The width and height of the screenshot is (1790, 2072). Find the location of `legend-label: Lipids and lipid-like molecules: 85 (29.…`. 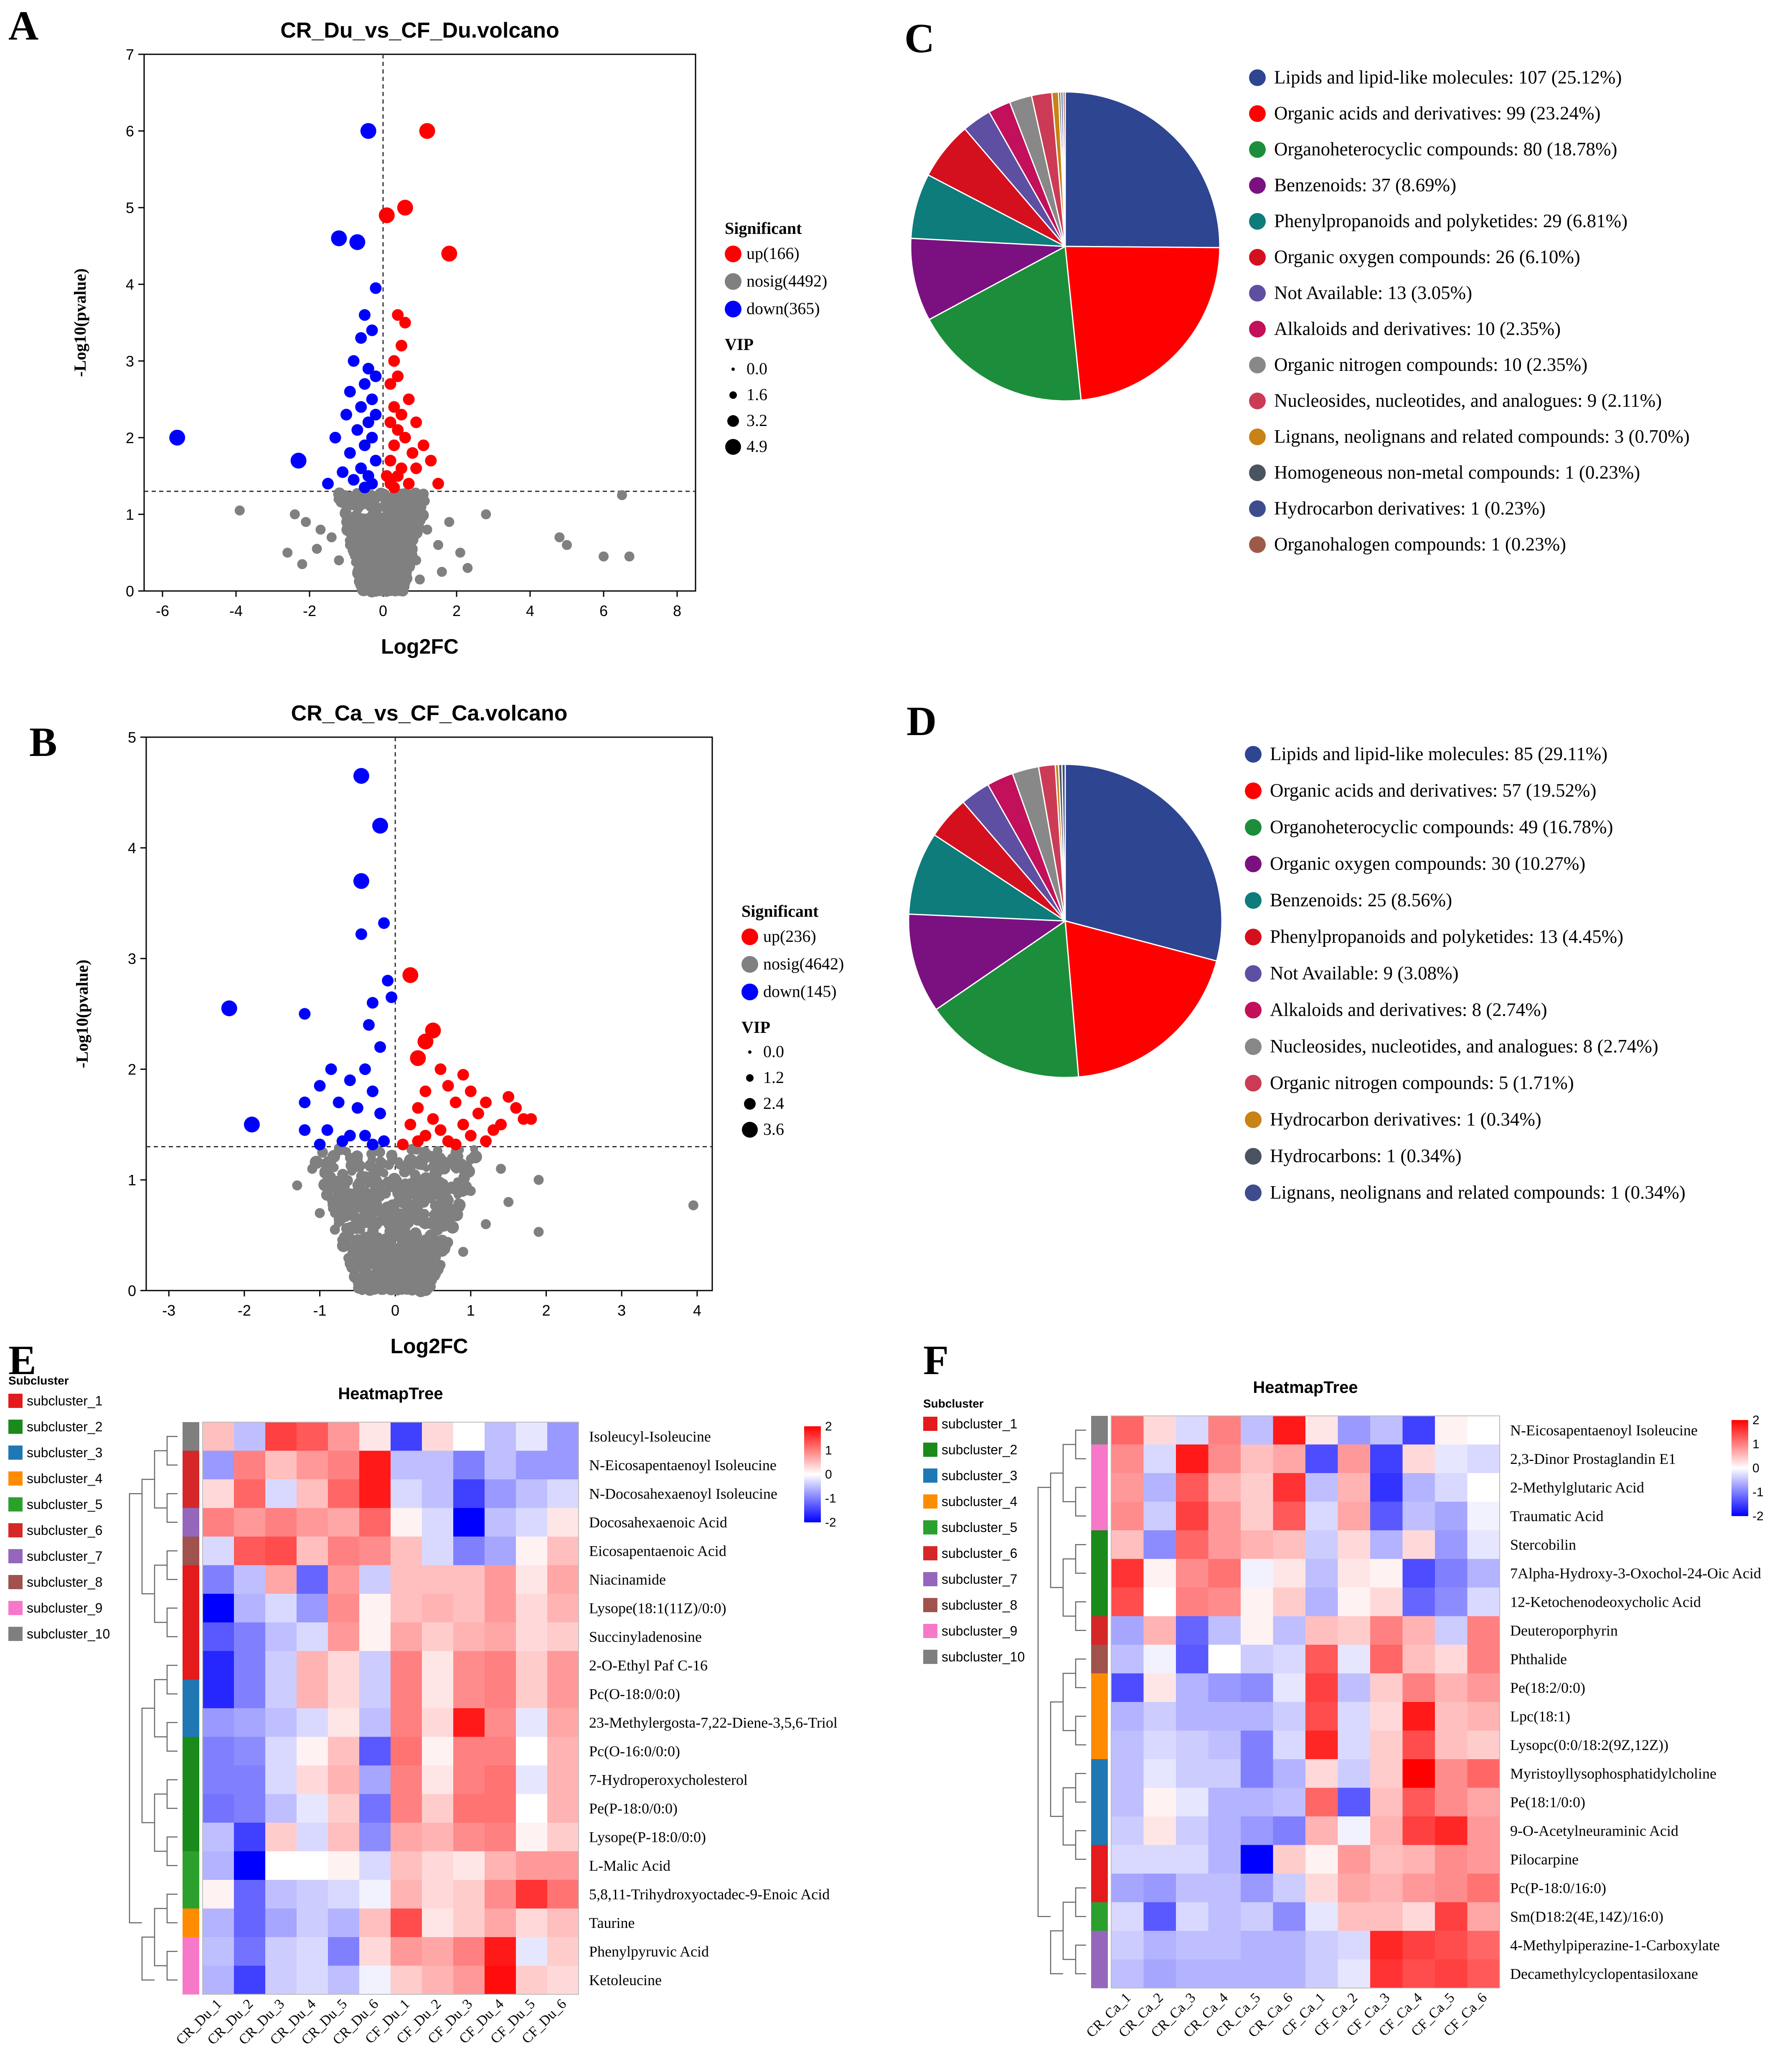

legend-label: Lipids and lipid-like molecules: 85 (29.… is located at coordinates (1438, 753).